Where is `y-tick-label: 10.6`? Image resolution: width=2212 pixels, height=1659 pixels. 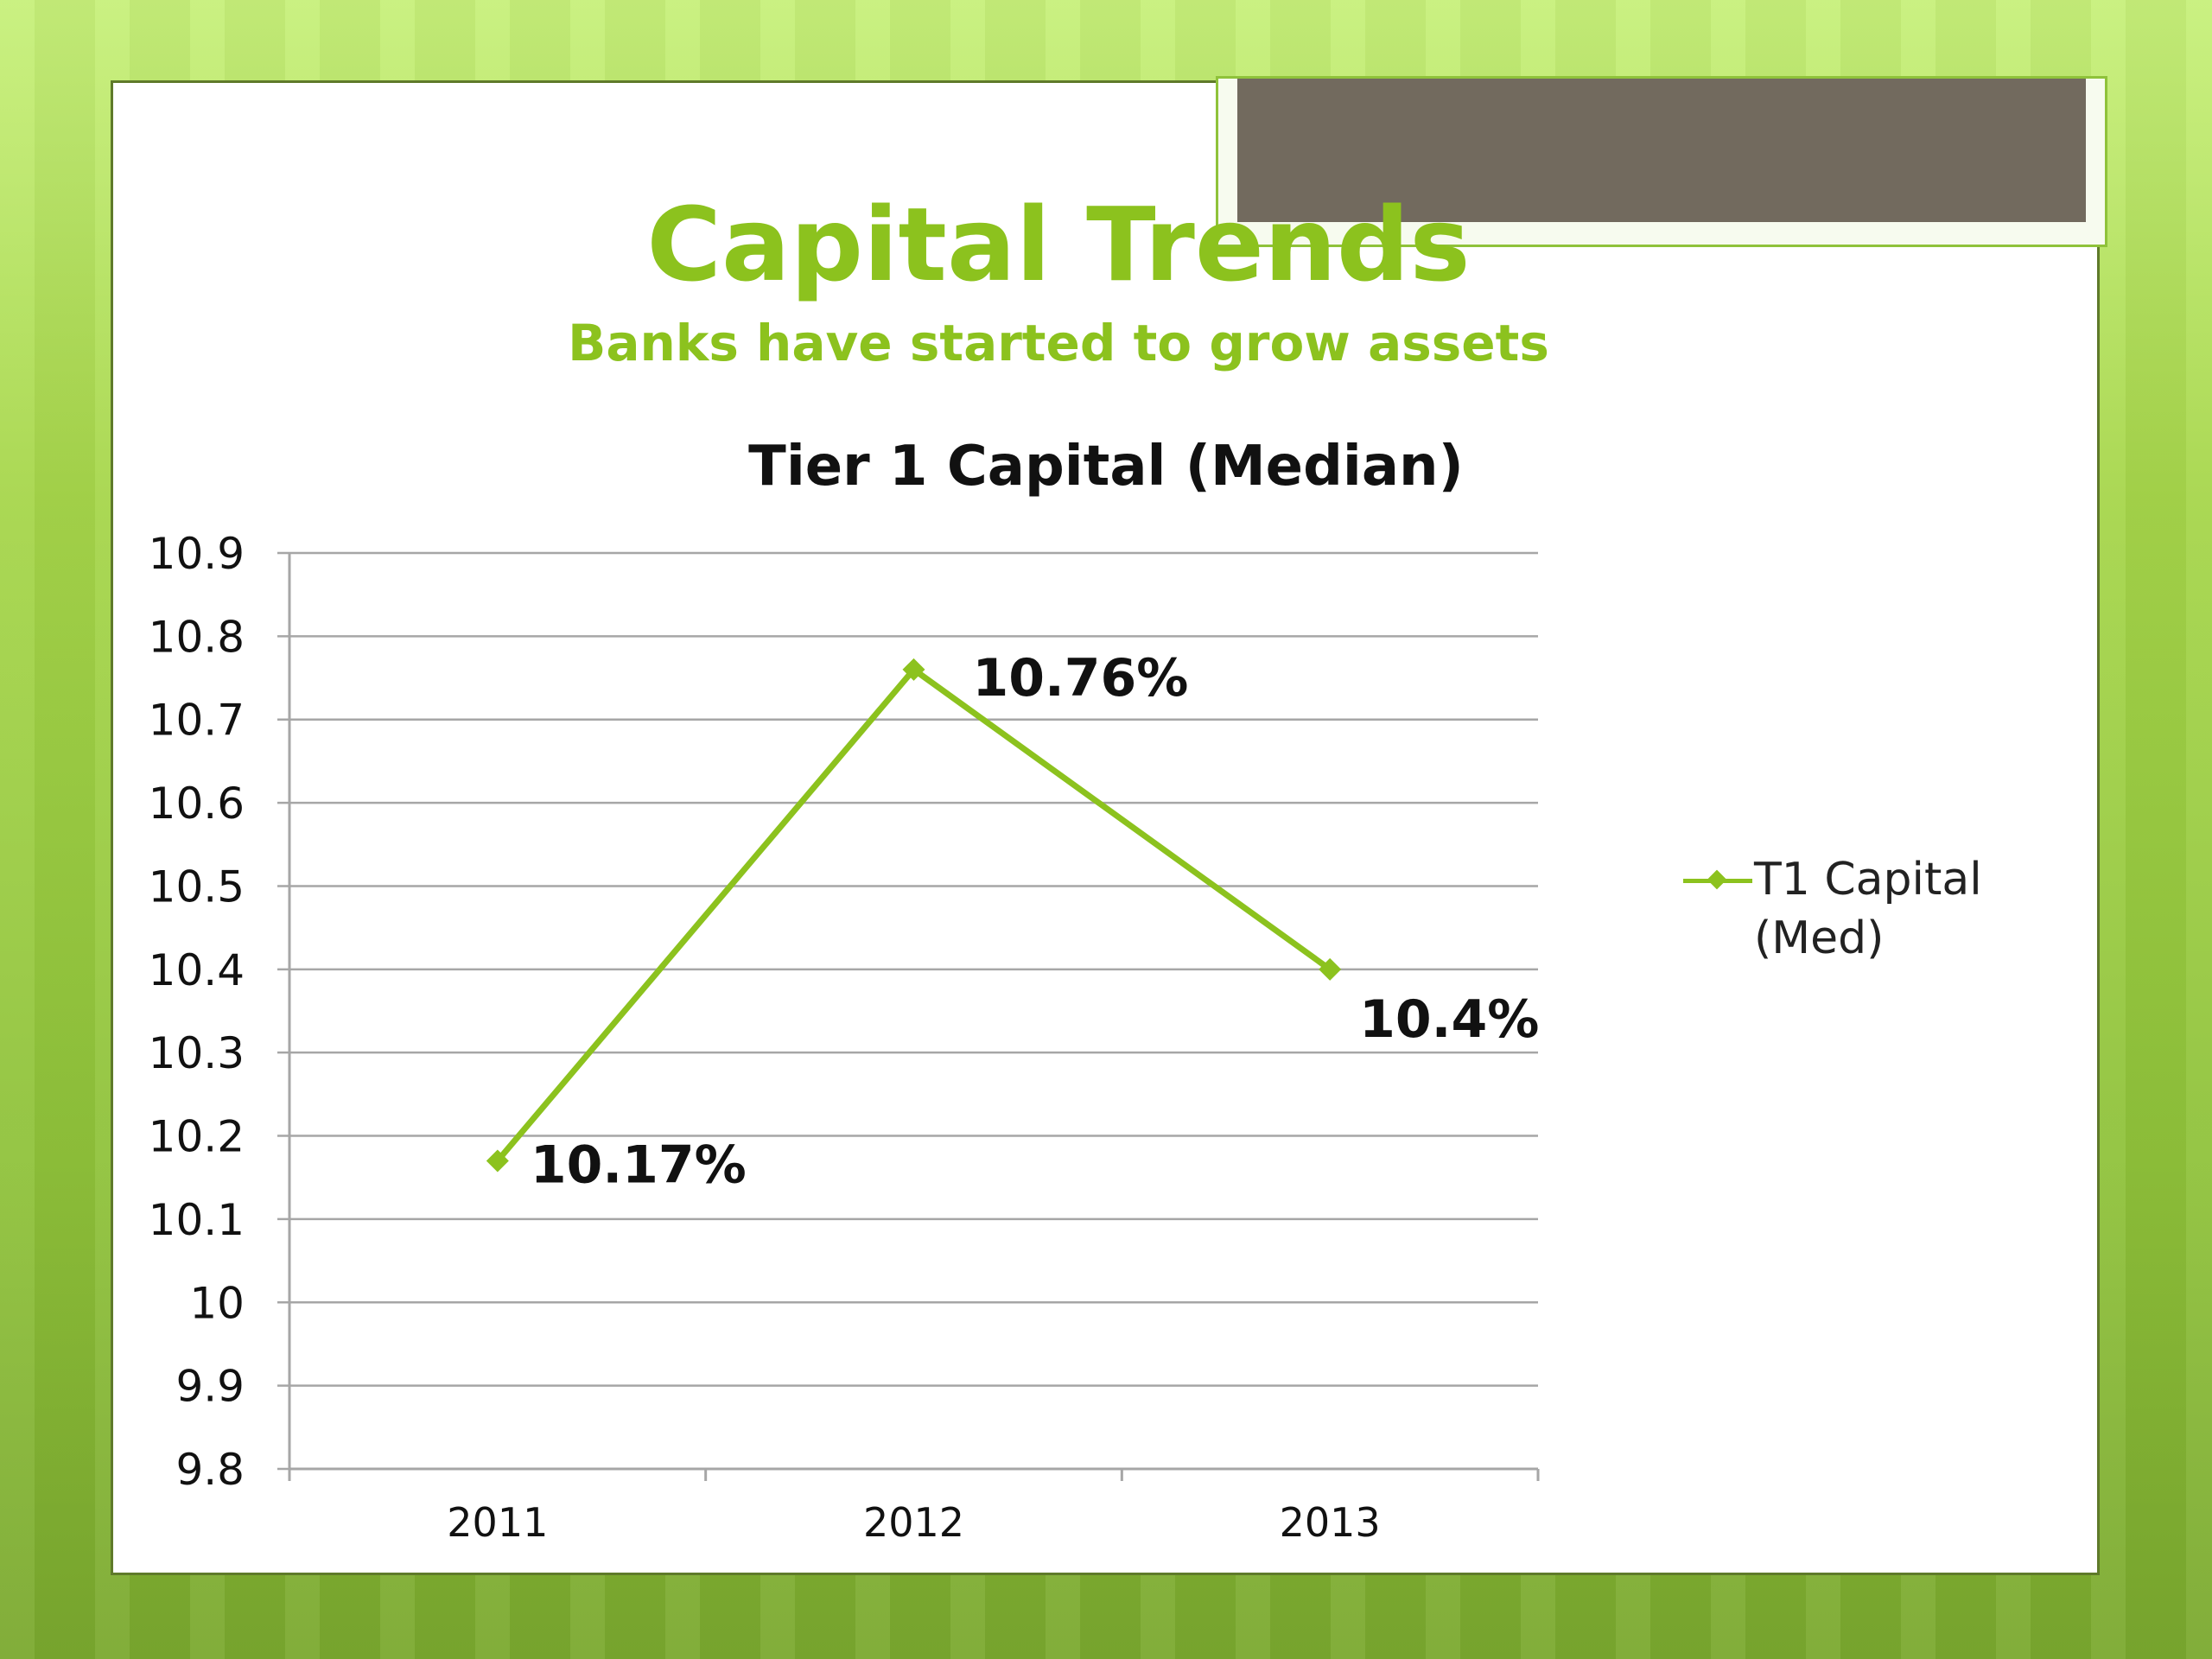 y-tick-label: 10.6 is located at coordinates (197, 804).